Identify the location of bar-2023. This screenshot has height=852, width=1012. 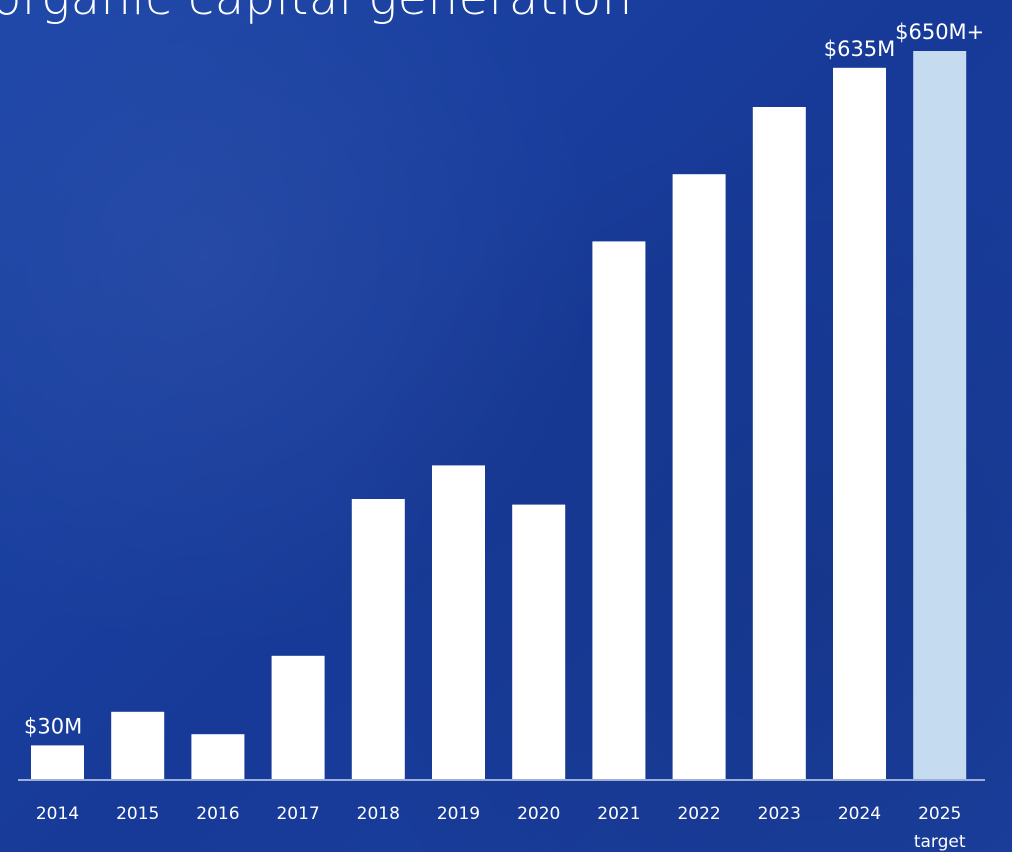
(779, 443).